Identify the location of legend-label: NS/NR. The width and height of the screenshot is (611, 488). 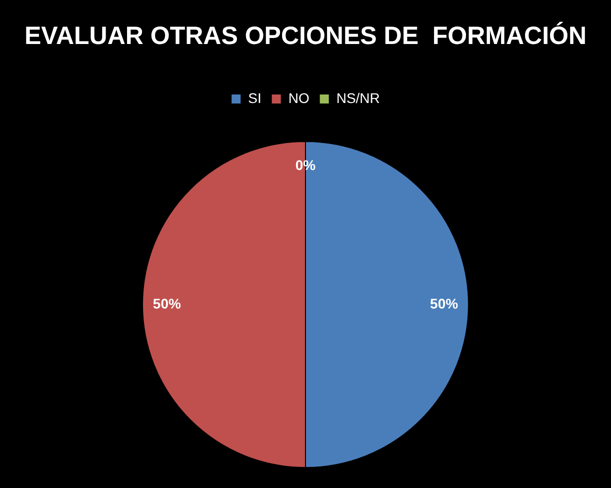
(358, 98).